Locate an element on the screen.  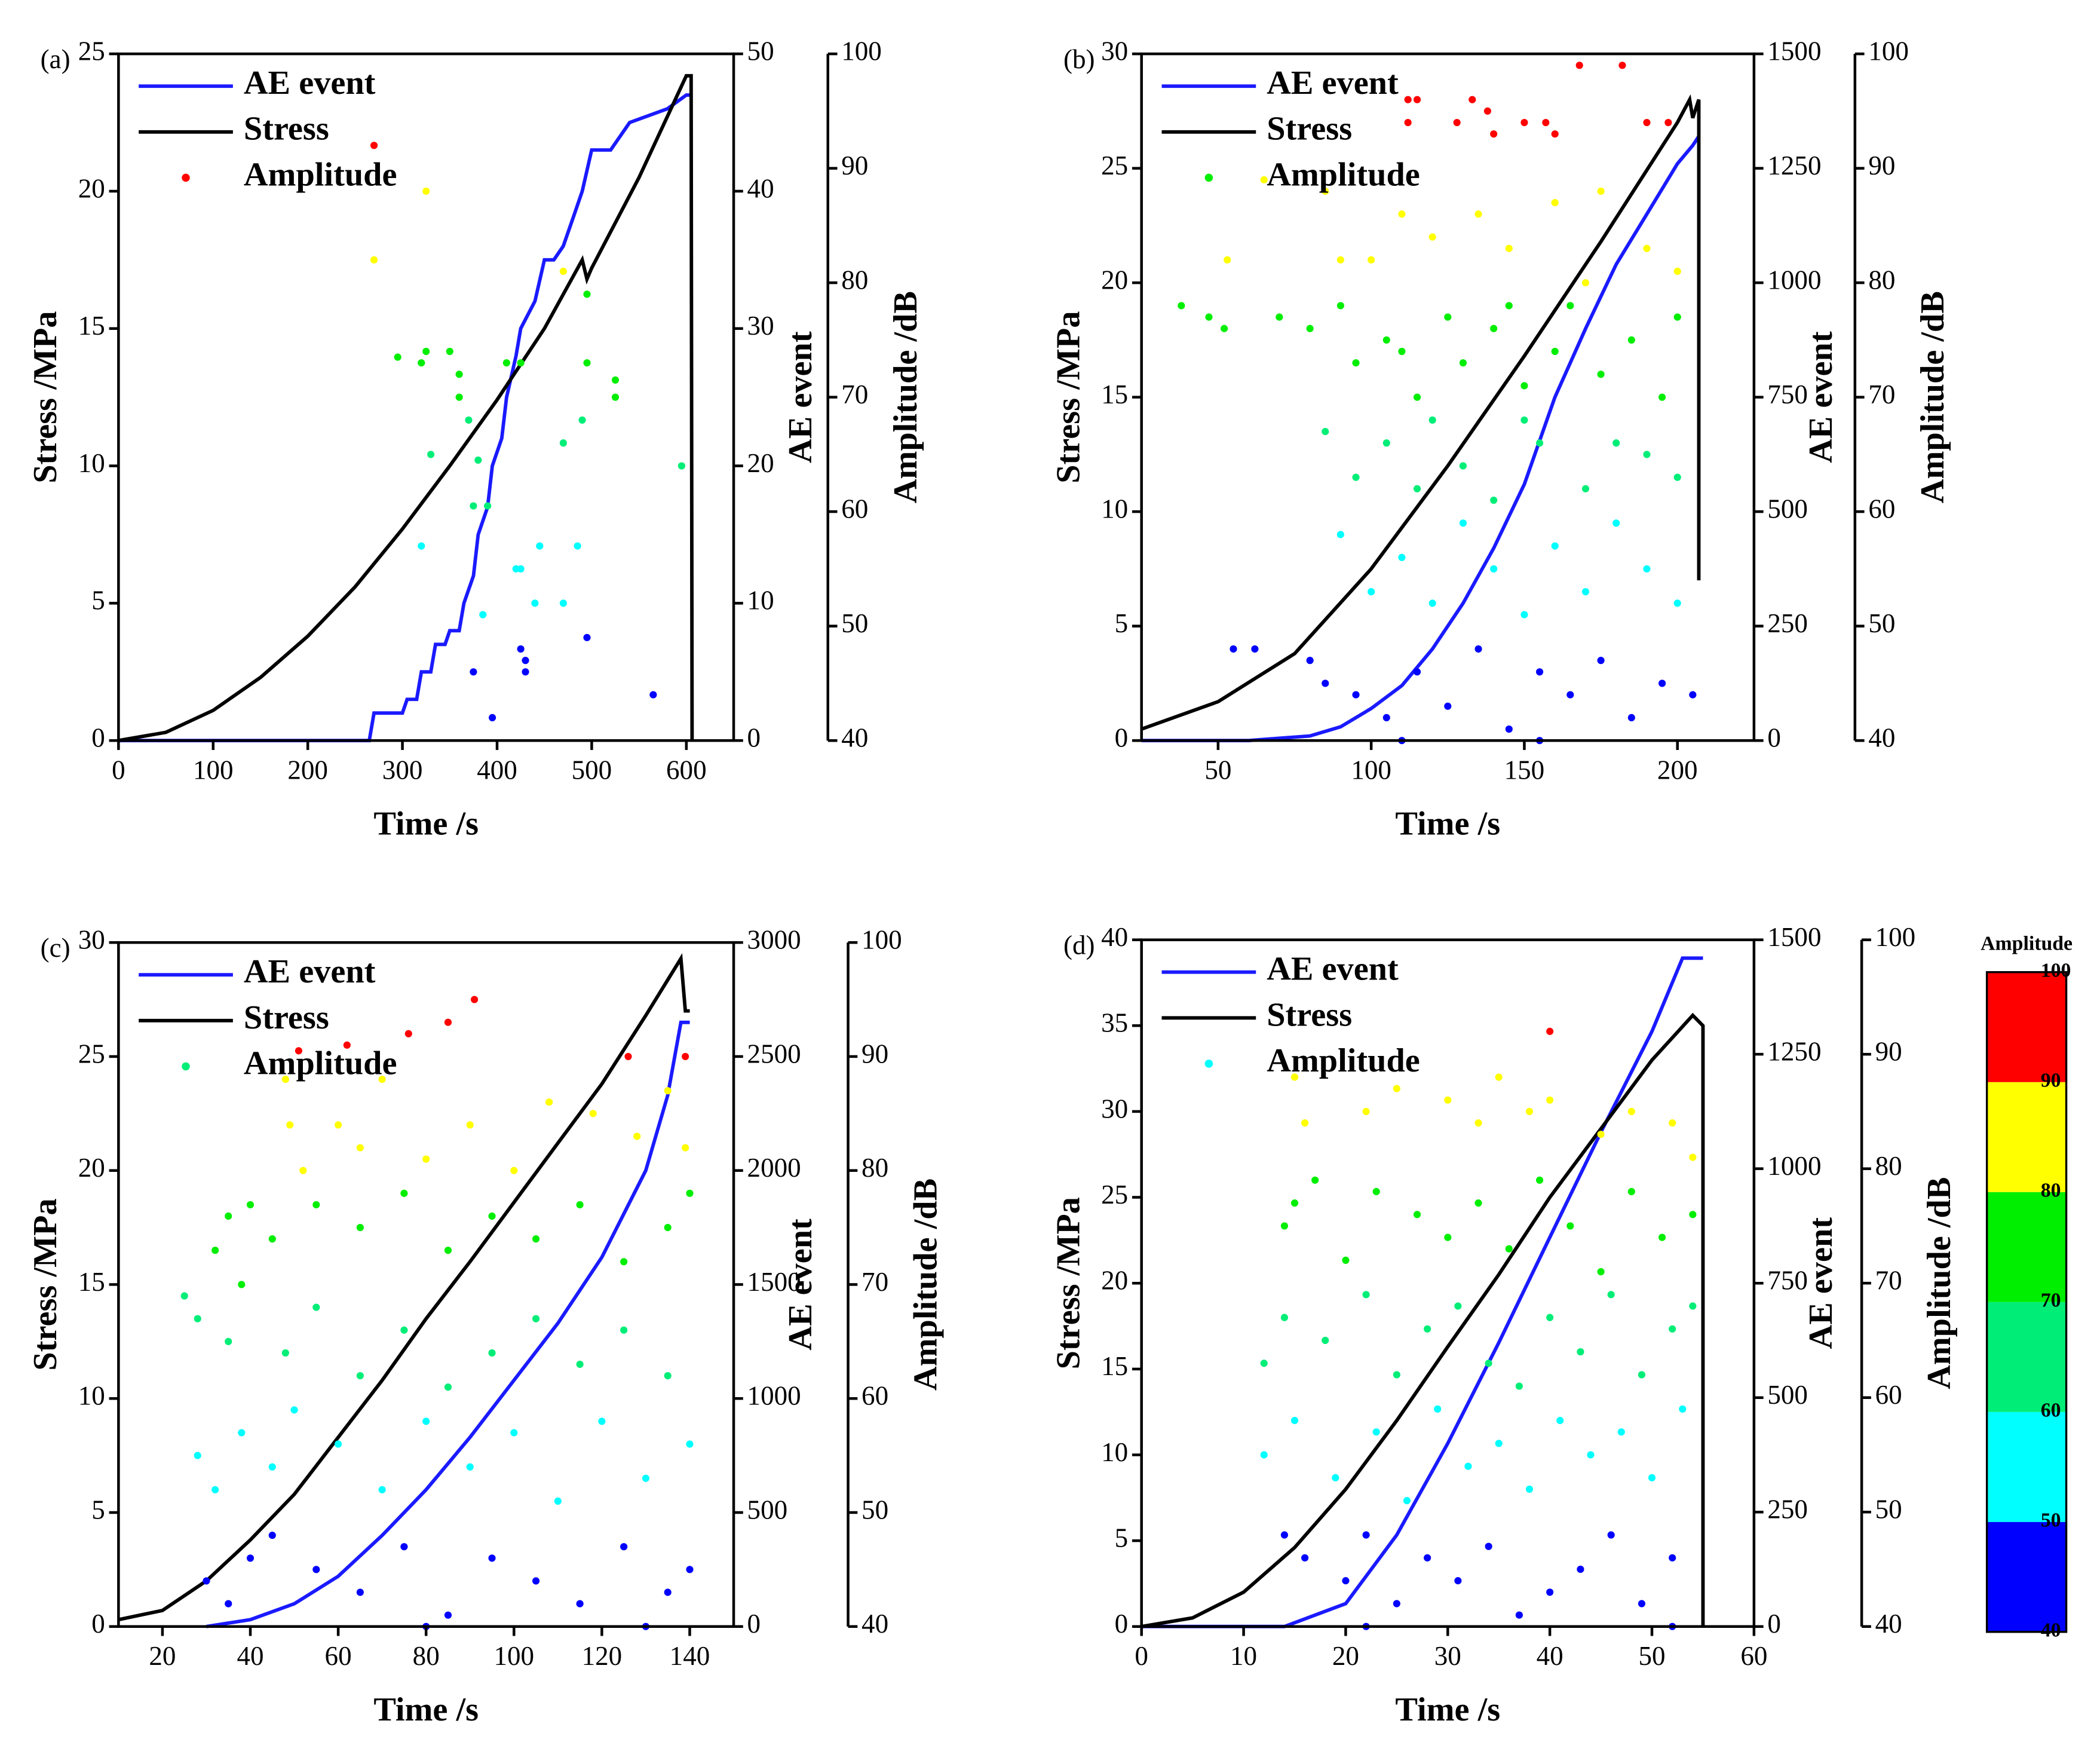
x-tick-label: 20 is located at coordinates (1346, 1656).